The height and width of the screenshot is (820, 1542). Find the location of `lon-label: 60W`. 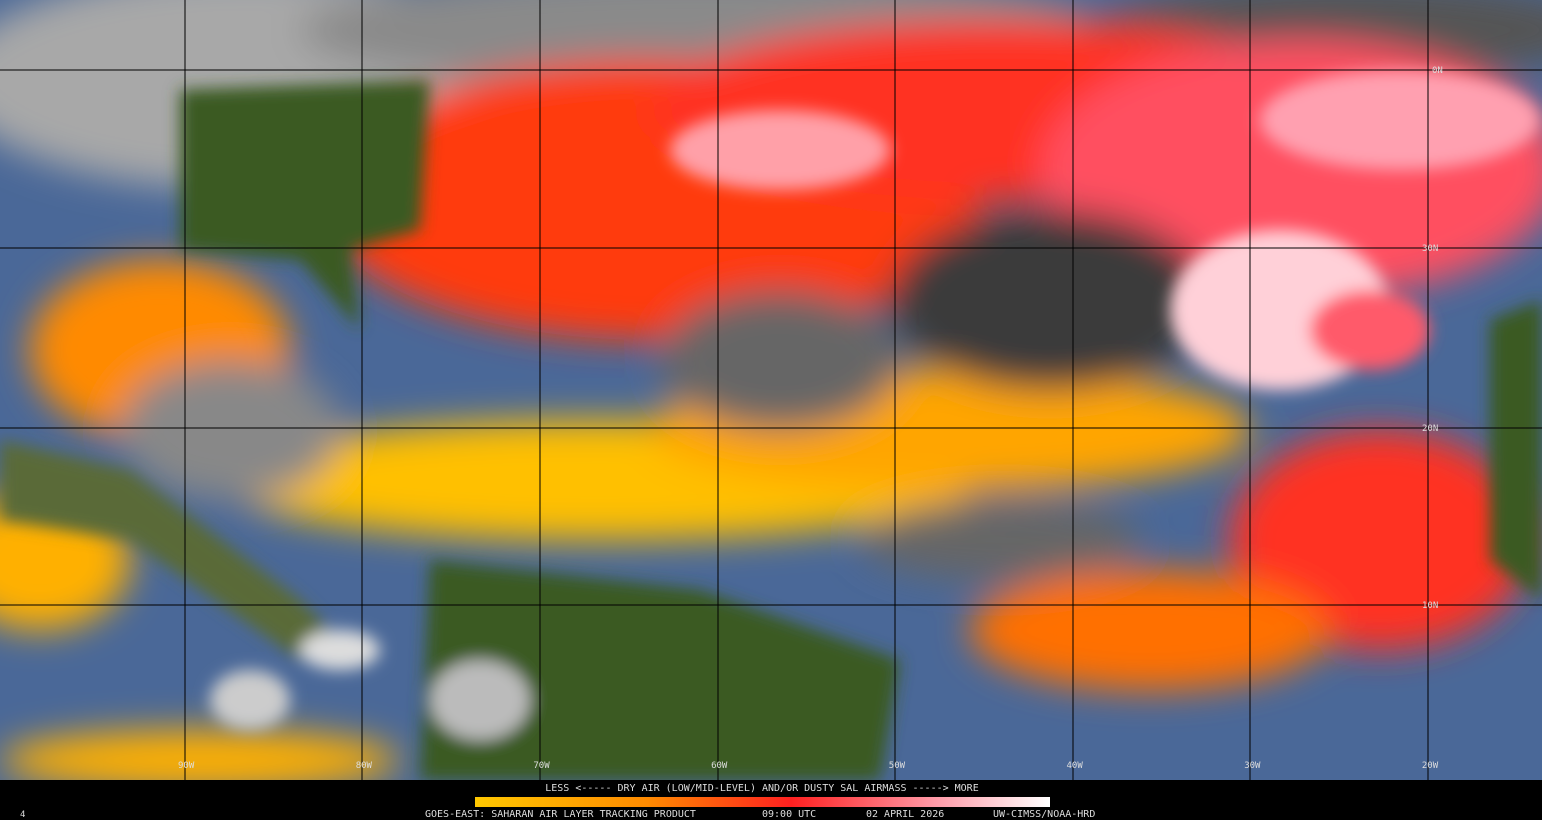

lon-label: 60W is located at coordinates (719, 766).